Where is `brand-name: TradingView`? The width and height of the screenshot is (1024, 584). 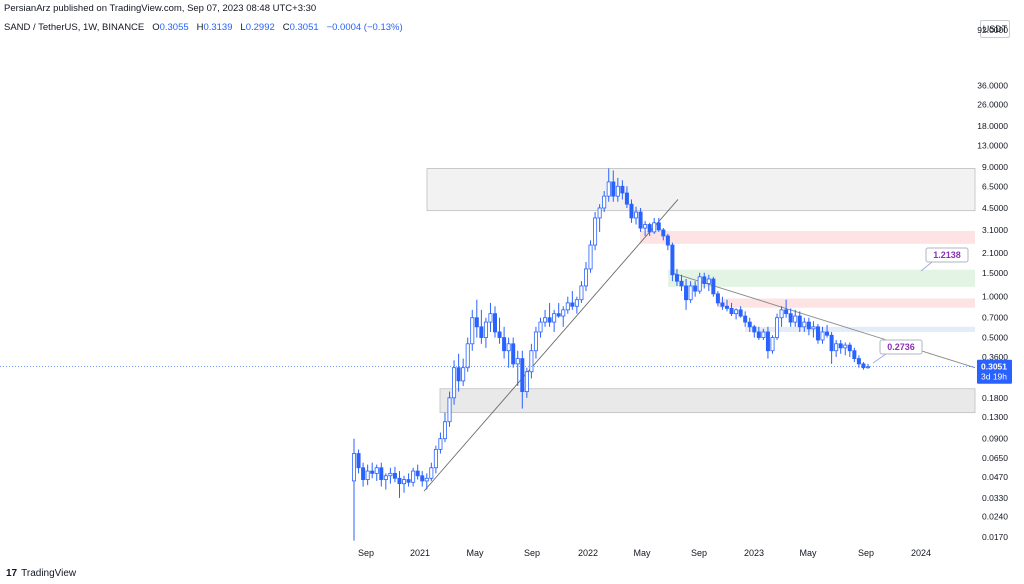 brand-name: TradingView is located at coordinates (49, 573).